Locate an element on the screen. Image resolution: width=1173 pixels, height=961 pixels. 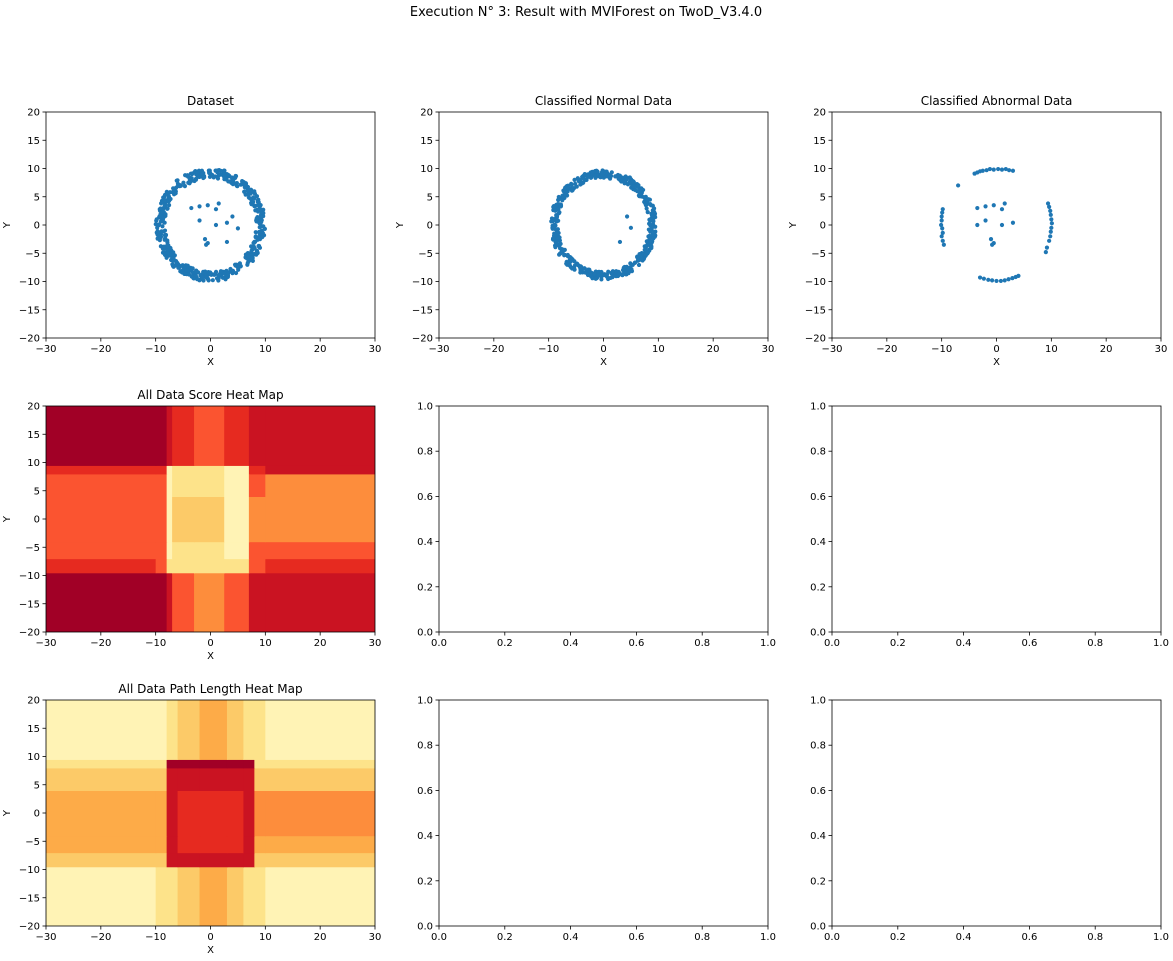
y-tick-label: −15 is located at coordinates (815, 310).